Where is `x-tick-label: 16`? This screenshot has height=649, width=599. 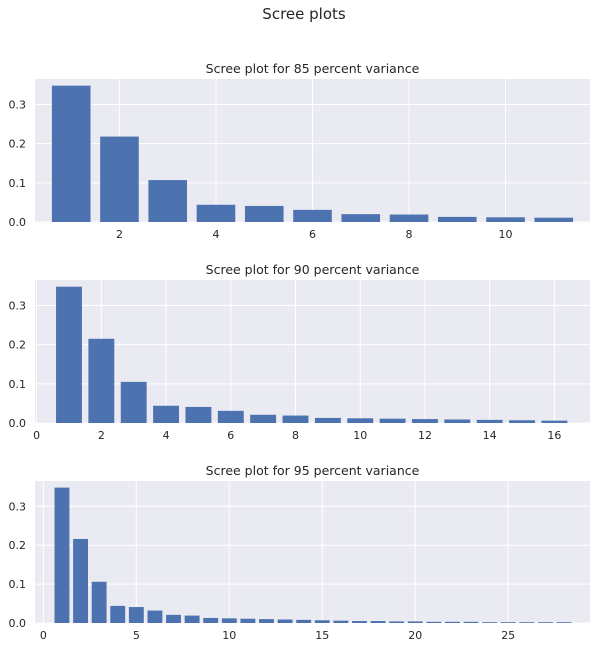
x-tick-label: 16 is located at coordinates (554, 435).